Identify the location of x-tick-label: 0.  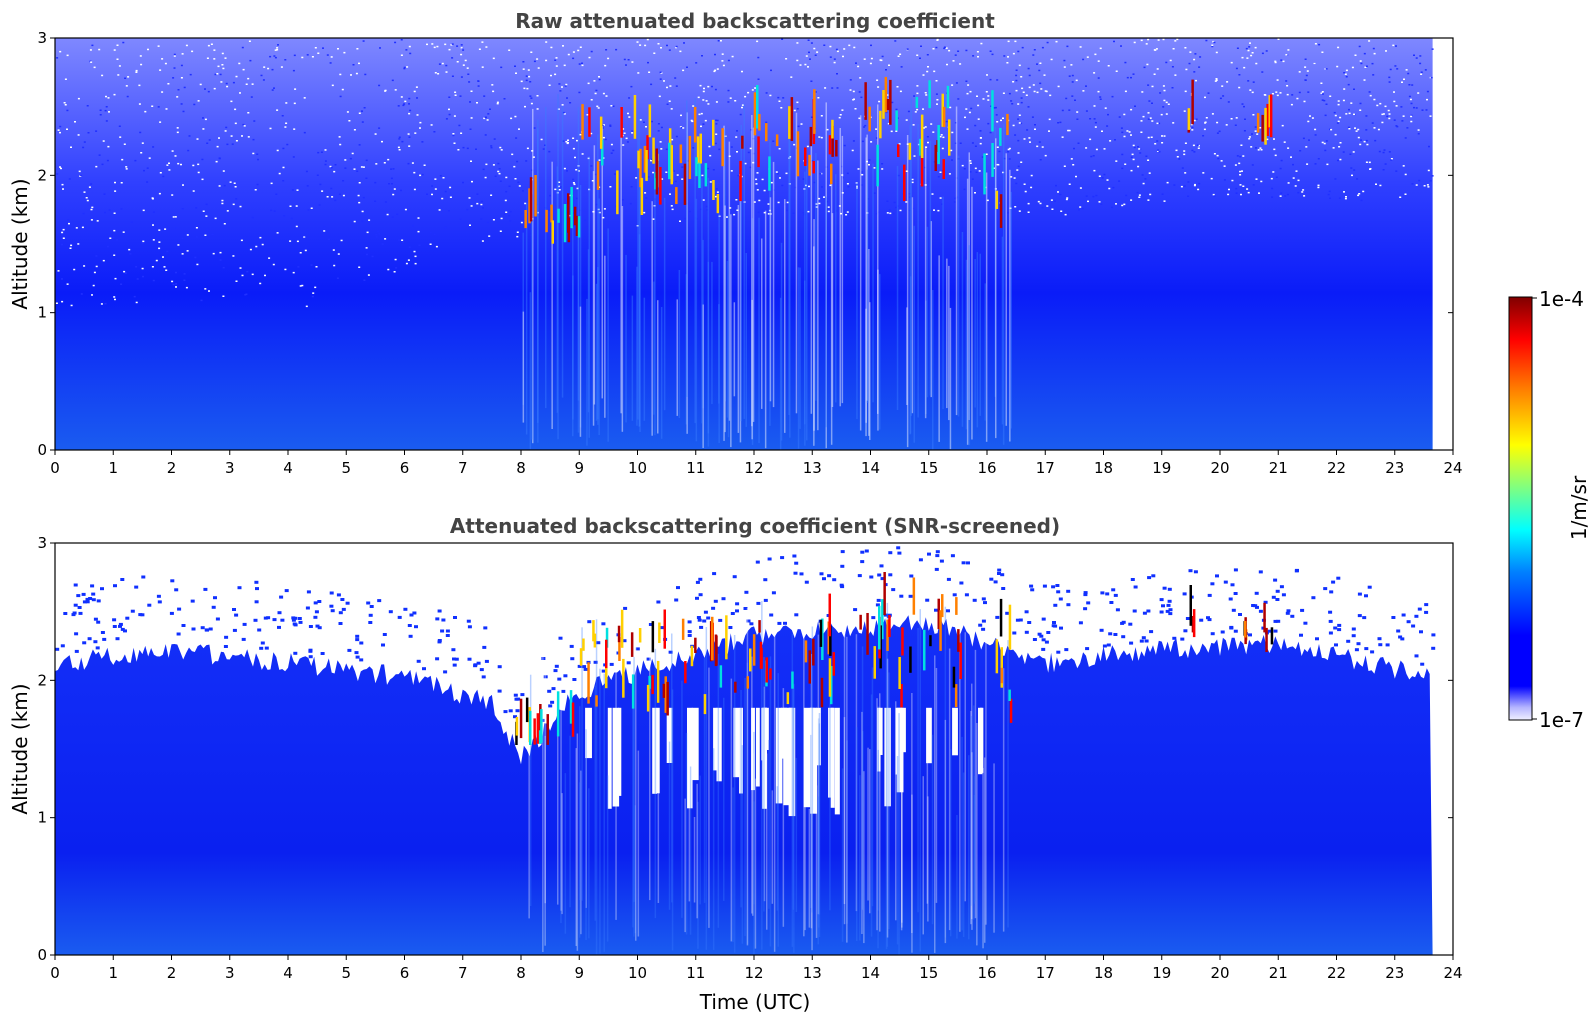
(55, 468).